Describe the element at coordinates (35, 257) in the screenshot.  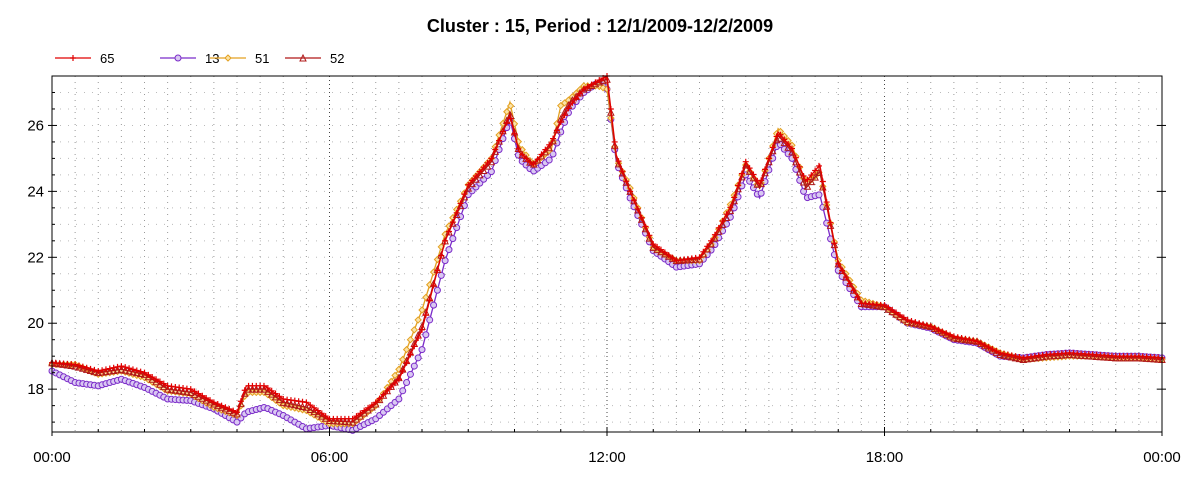
I see `y-tick-label: 22` at that location.